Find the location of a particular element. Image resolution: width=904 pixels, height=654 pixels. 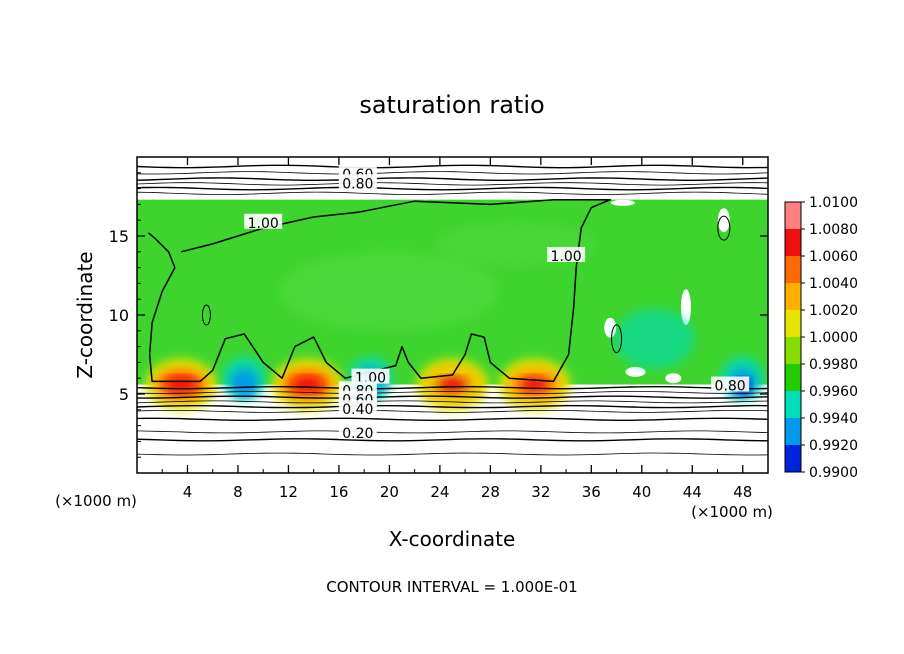

y-axis-label: Z-coordinate is located at coordinates (85, 314).